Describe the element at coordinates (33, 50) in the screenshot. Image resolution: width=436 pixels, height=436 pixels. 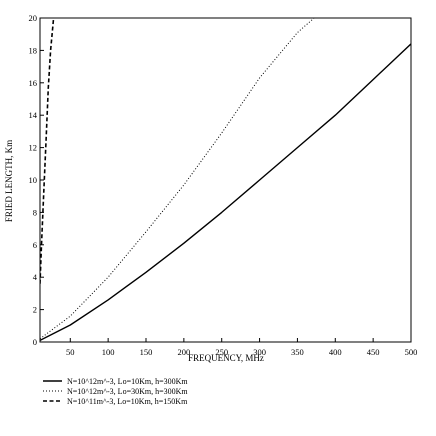
I see `y-tick-label: 18` at that location.